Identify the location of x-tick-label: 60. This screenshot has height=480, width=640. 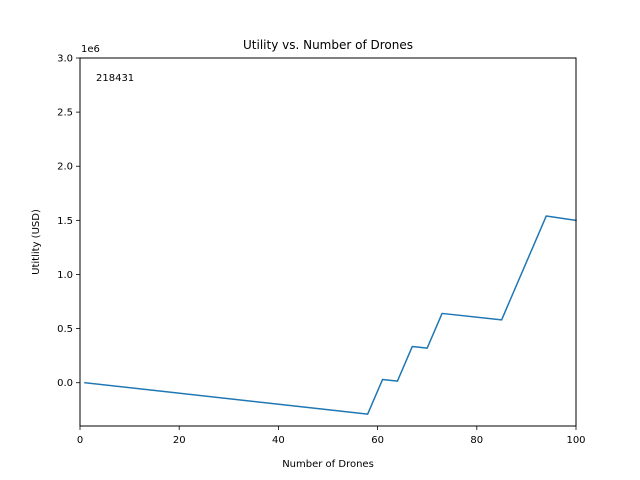
(377, 440).